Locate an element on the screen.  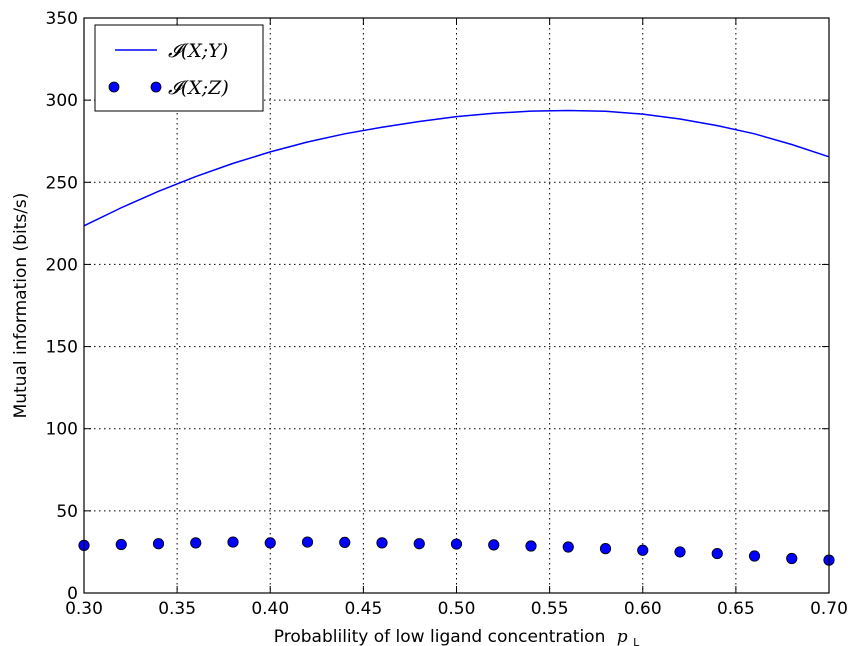
x-tick-label: 0.40 is located at coordinates (270, 609).